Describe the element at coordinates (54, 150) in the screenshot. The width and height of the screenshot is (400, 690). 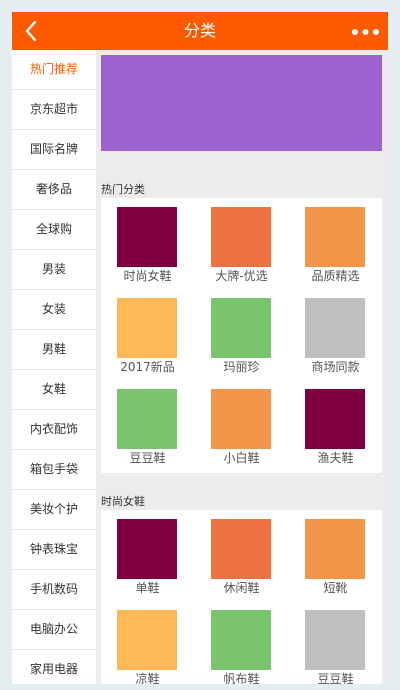
I see `sidebar-item: 国际名牌` at that location.